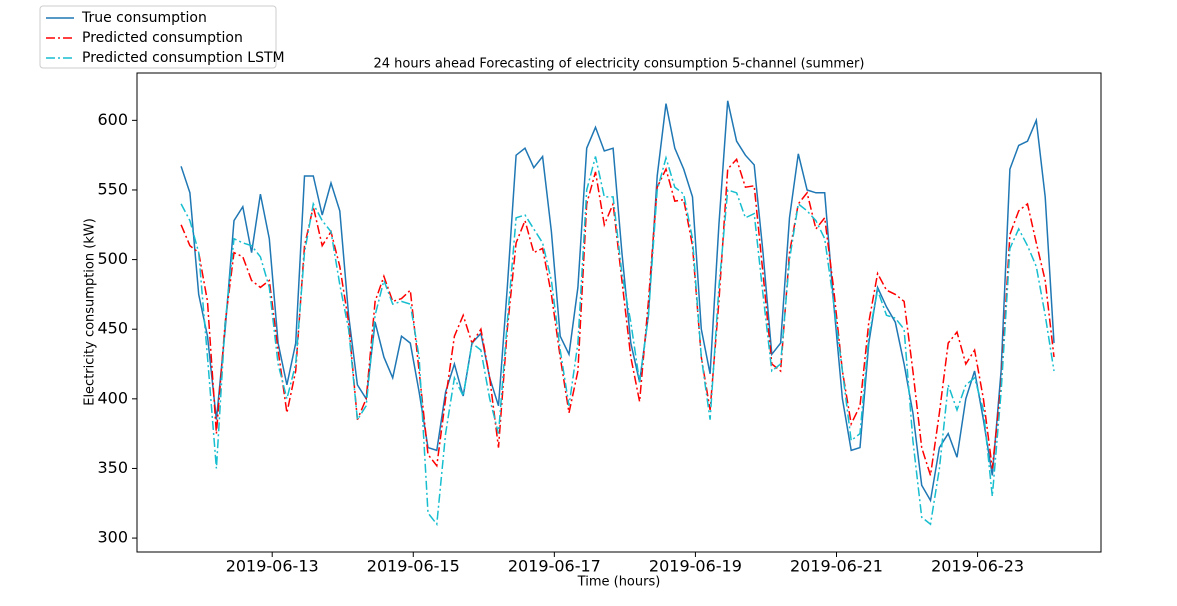 The height and width of the screenshot is (606, 1177). I want to click on legend-box, so click(158, 37).